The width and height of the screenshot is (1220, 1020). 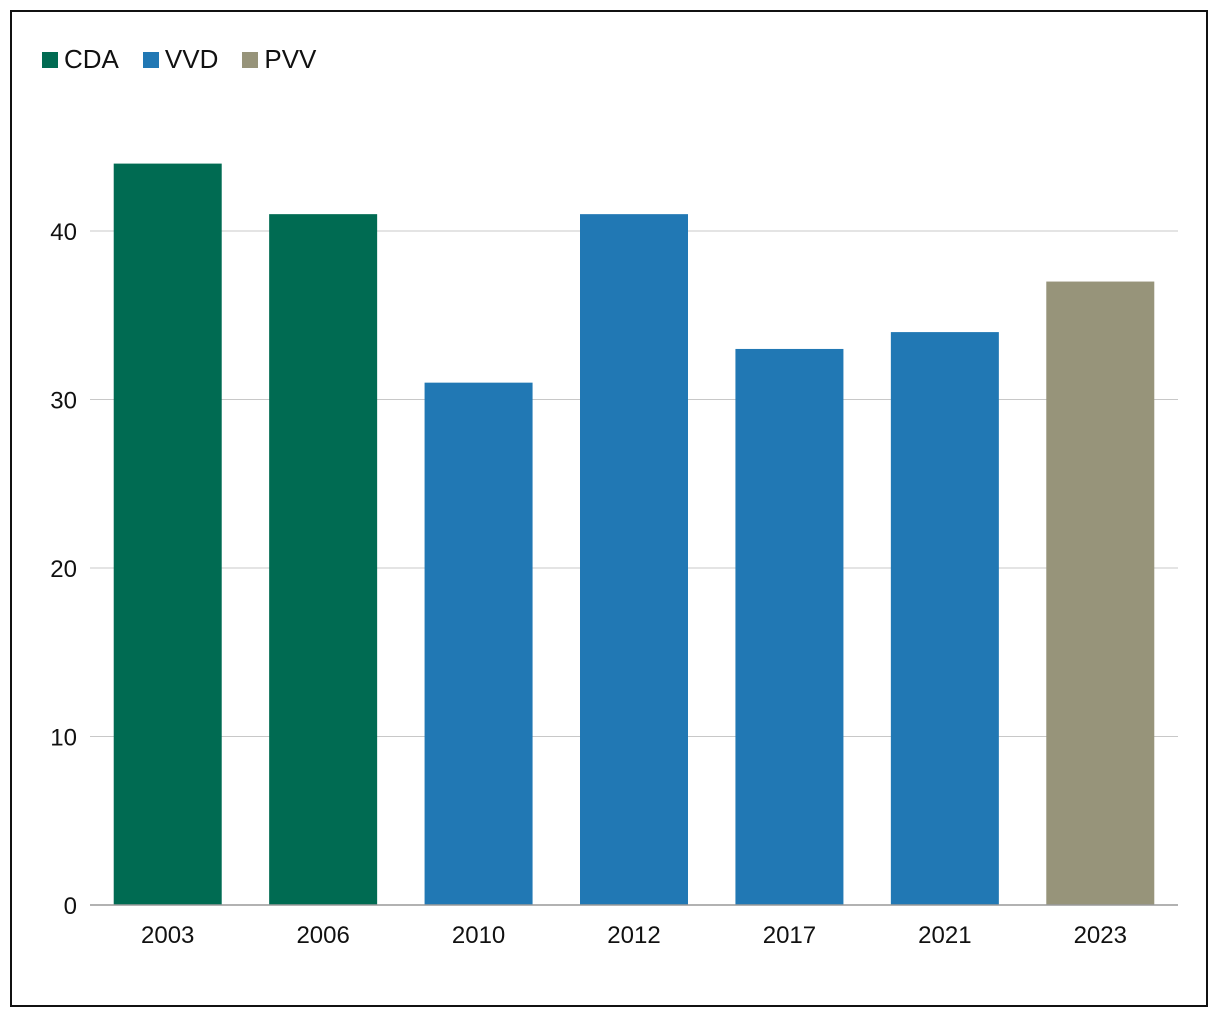 I want to click on y-tick-label-10: 10, so click(x=63, y=738).